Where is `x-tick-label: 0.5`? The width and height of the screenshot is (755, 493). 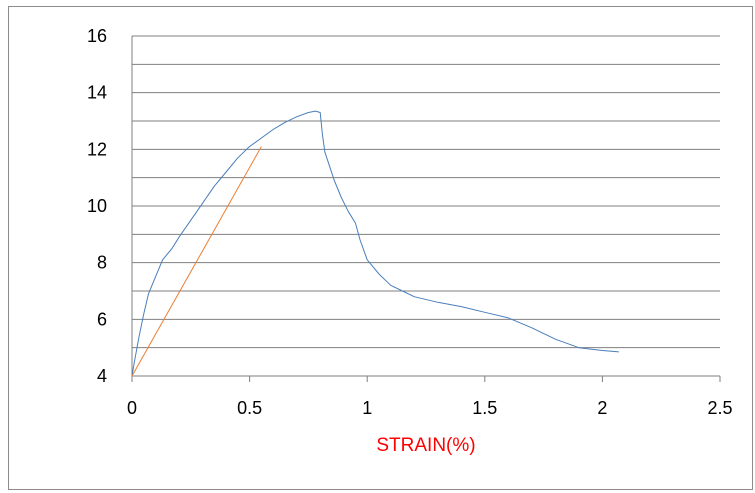 x-tick-label: 0.5 is located at coordinates (249, 408).